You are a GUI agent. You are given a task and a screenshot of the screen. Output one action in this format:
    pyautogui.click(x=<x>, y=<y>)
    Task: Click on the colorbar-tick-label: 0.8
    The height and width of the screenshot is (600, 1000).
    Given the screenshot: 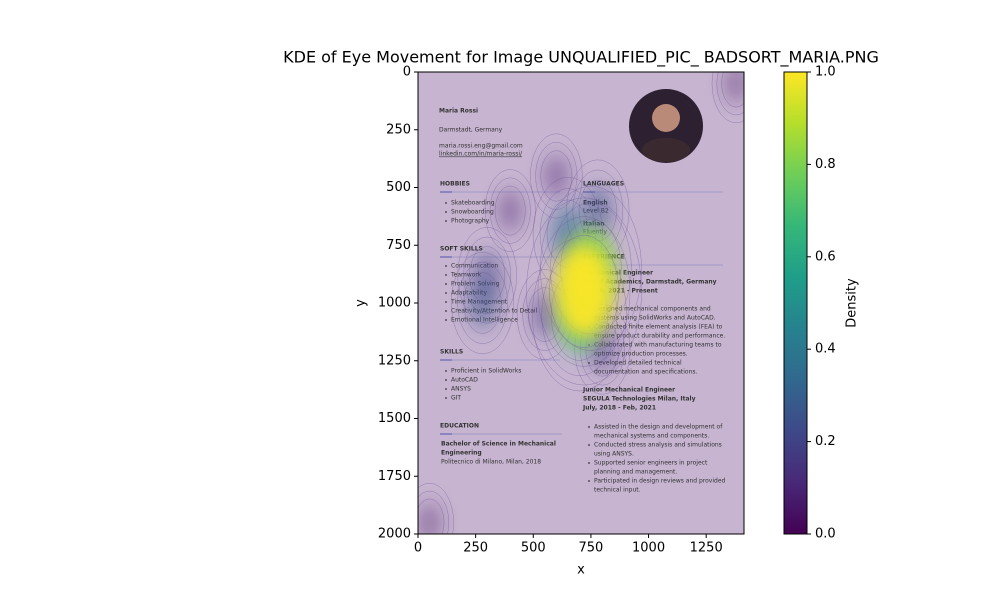 What is the action you would take?
    pyautogui.click(x=825, y=164)
    